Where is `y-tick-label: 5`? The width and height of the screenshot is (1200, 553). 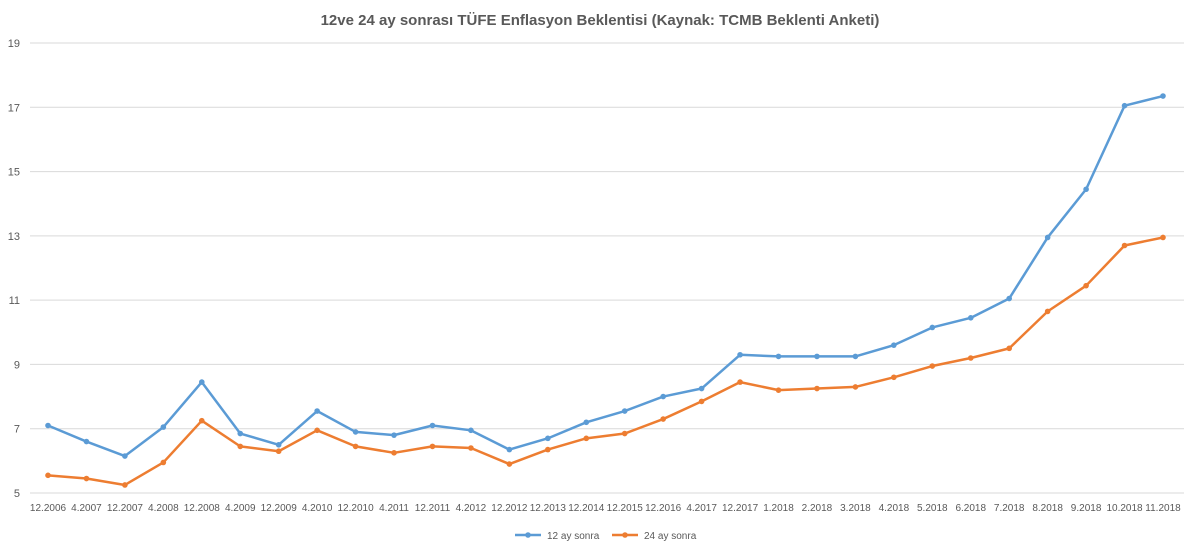 y-tick-label: 5 is located at coordinates (17, 494).